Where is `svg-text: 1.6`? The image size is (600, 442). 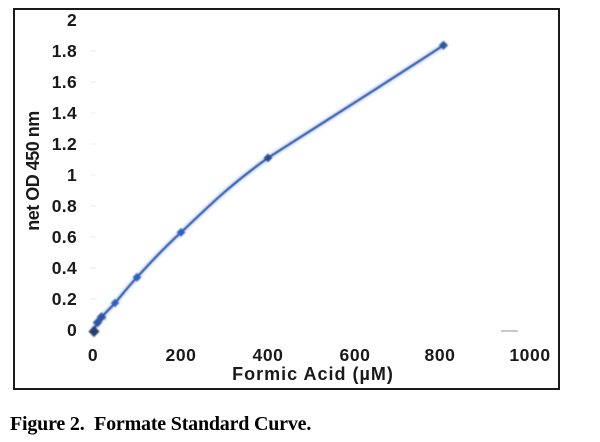
svg-text: 1.6 is located at coordinates (64, 82).